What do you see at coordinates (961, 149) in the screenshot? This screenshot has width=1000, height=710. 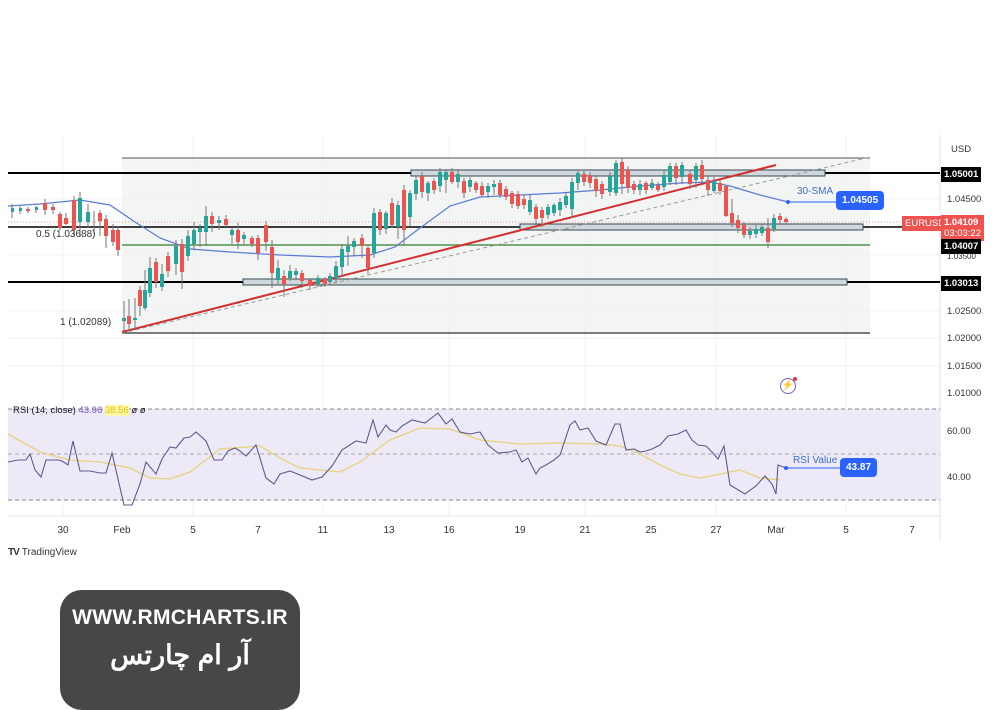 I see `currency-label: USD` at bounding box center [961, 149].